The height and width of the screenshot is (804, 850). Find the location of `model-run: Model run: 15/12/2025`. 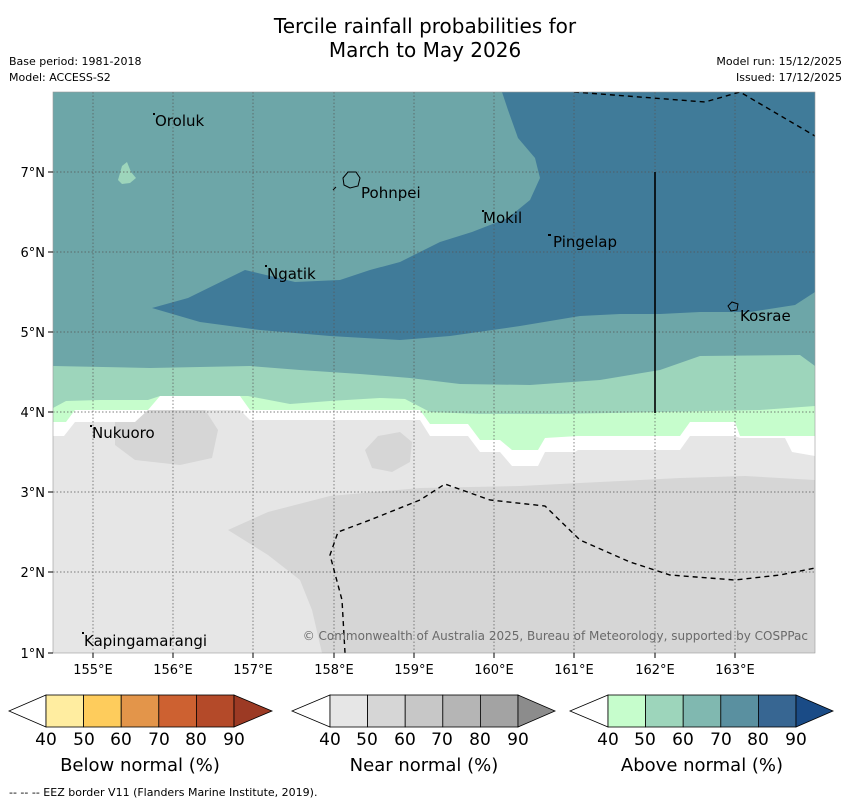

model-run: Model run: 15/12/2025 is located at coordinates (779, 61).